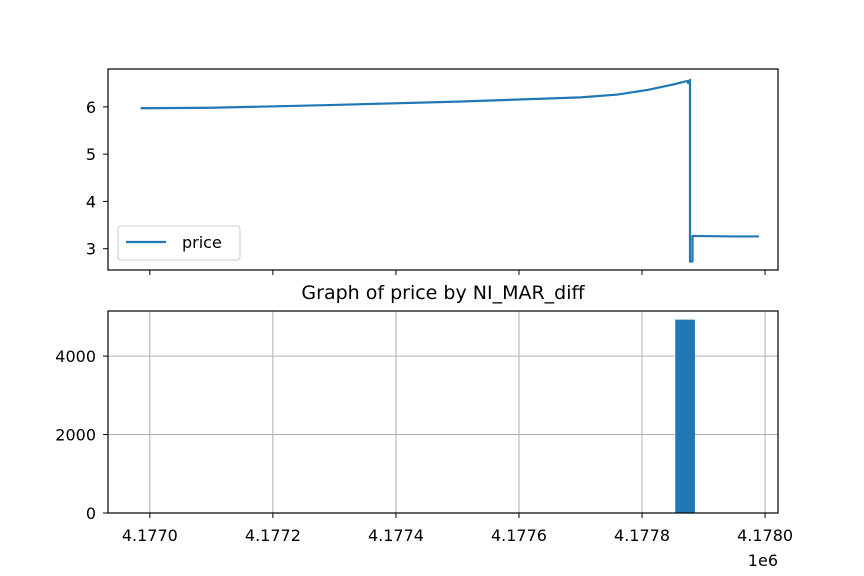 This screenshot has width=864, height=576. Describe the element at coordinates (75, 435) in the screenshot. I see `bar-y-tick-label: 2000` at that location.